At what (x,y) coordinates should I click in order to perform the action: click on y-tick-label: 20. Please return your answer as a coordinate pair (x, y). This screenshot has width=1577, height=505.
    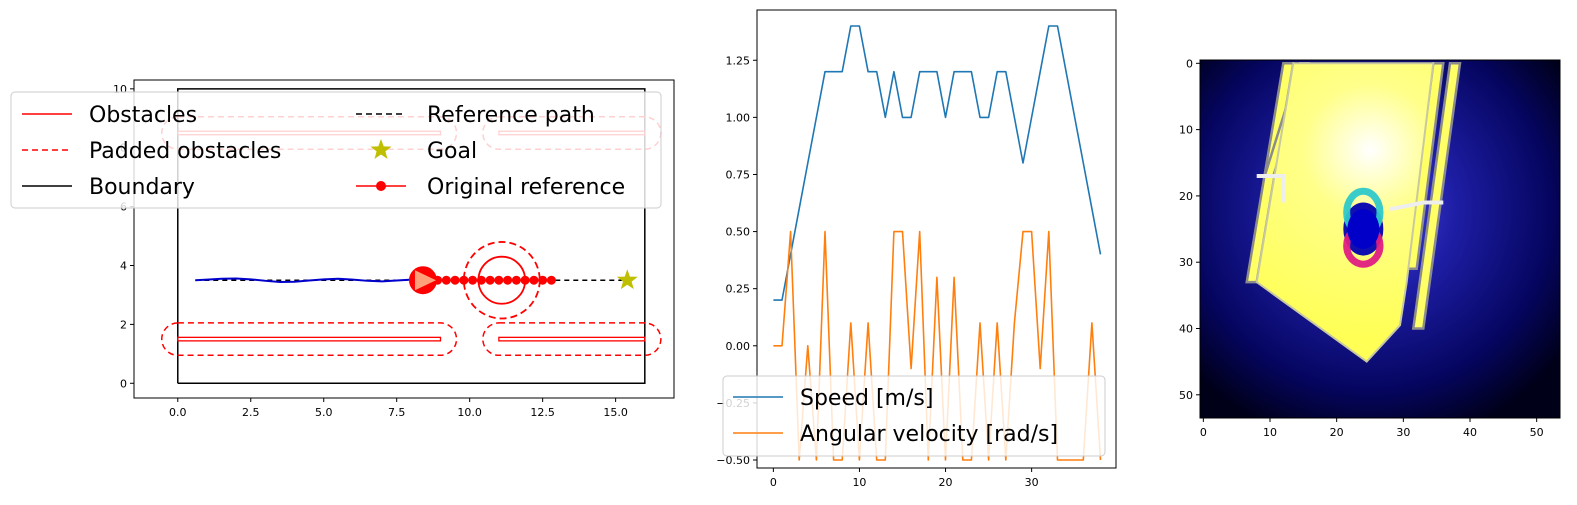
    Looking at the image, I should click on (1186, 196).